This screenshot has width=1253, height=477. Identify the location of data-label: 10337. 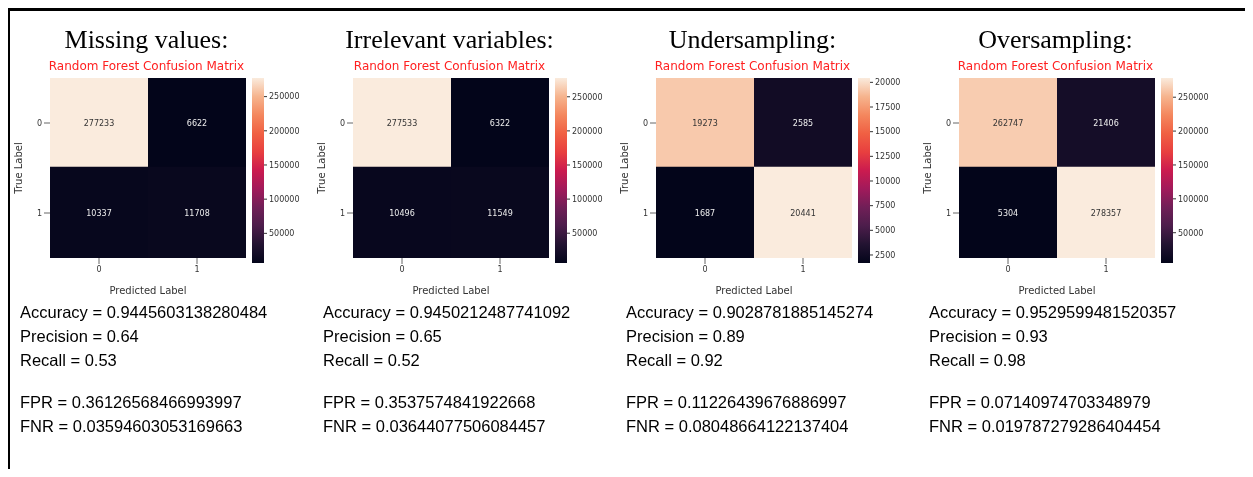
(99, 213).